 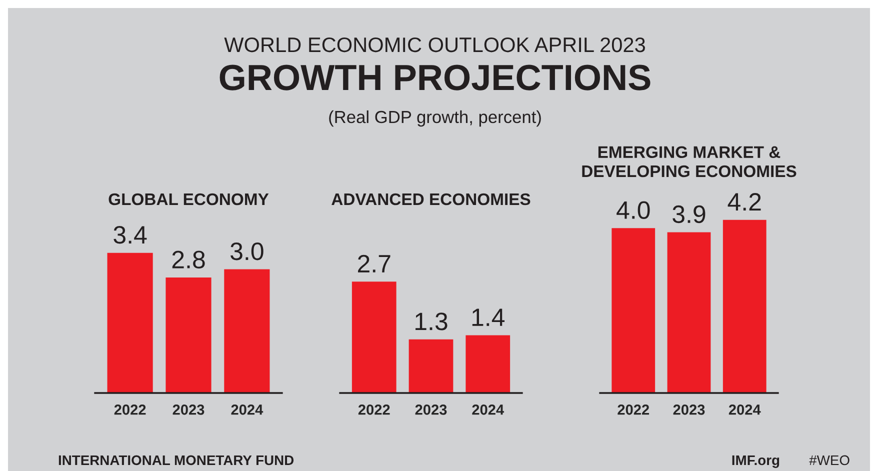 I want to click on chart-title: EMERGING MARKET & DEVELOPING ECONOMIES, so click(x=689, y=162).